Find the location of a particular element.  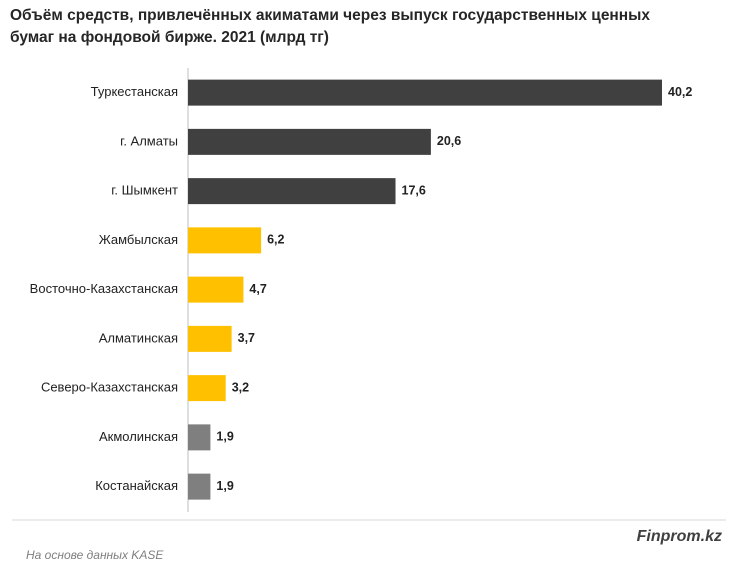

value-label: 20,6 is located at coordinates (449, 141).